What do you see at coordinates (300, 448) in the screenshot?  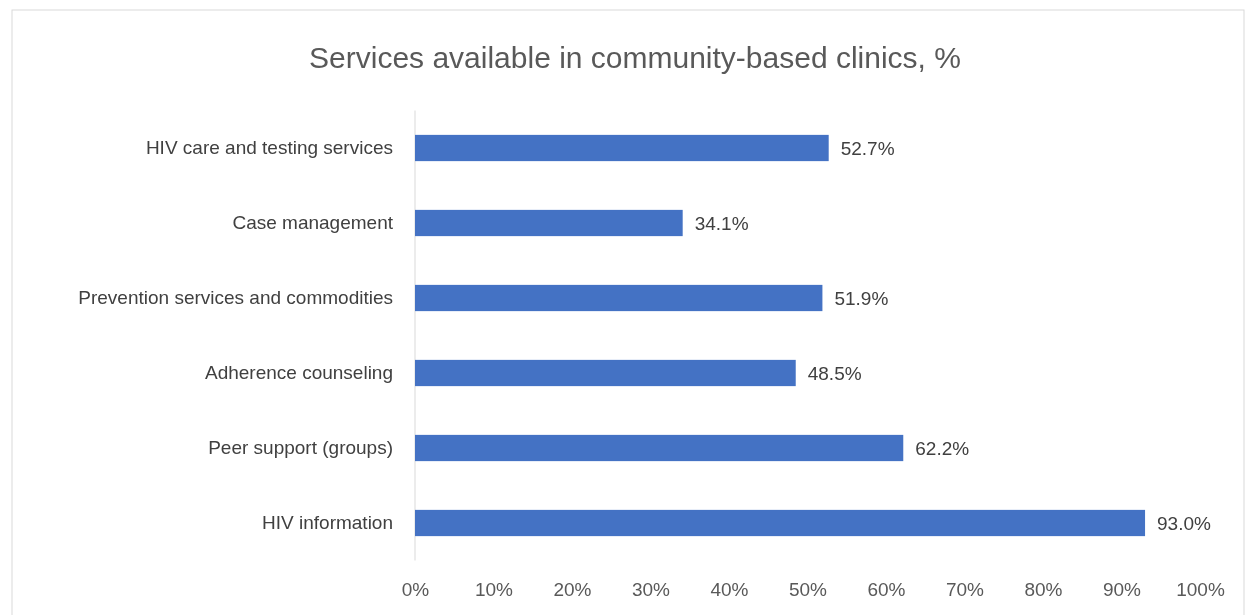 I see `y-tick-label: Peer support (groups)` at bounding box center [300, 448].